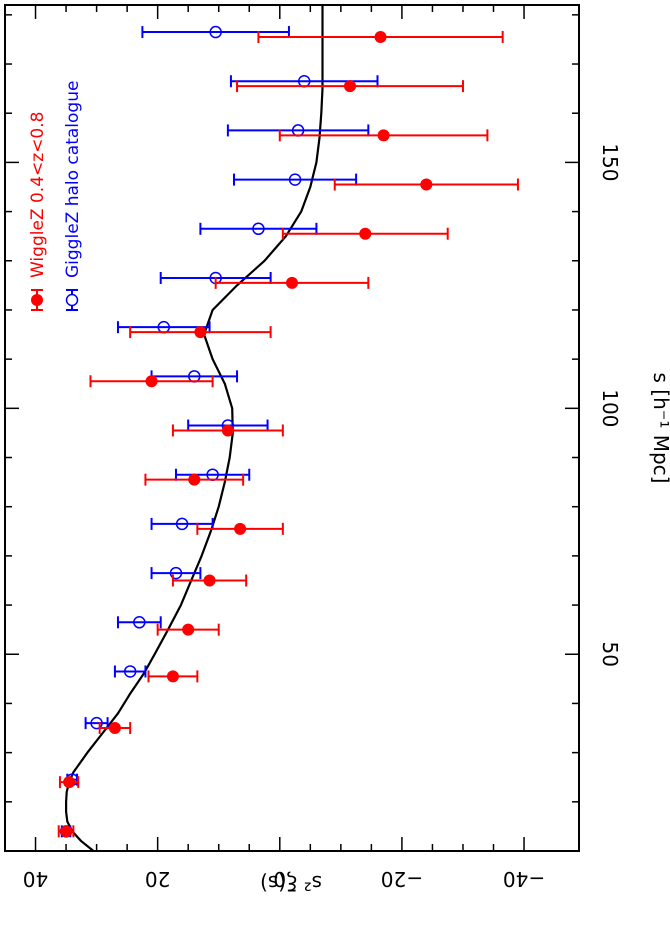 Image resolution: width=670 pixels, height=934 pixels. Describe the element at coordinates (524, 879) in the screenshot. I see `value-tick-label: −40` at that location.